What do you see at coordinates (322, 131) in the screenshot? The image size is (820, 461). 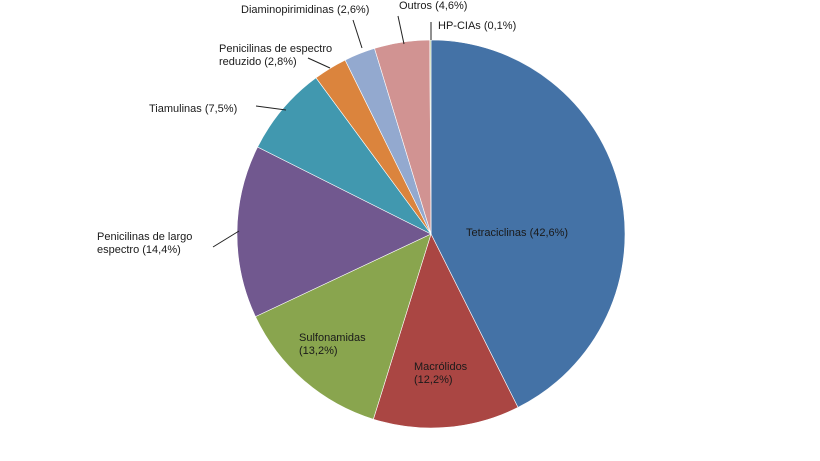 I see `leader-lines-layer` at bounding box center [322, 131].